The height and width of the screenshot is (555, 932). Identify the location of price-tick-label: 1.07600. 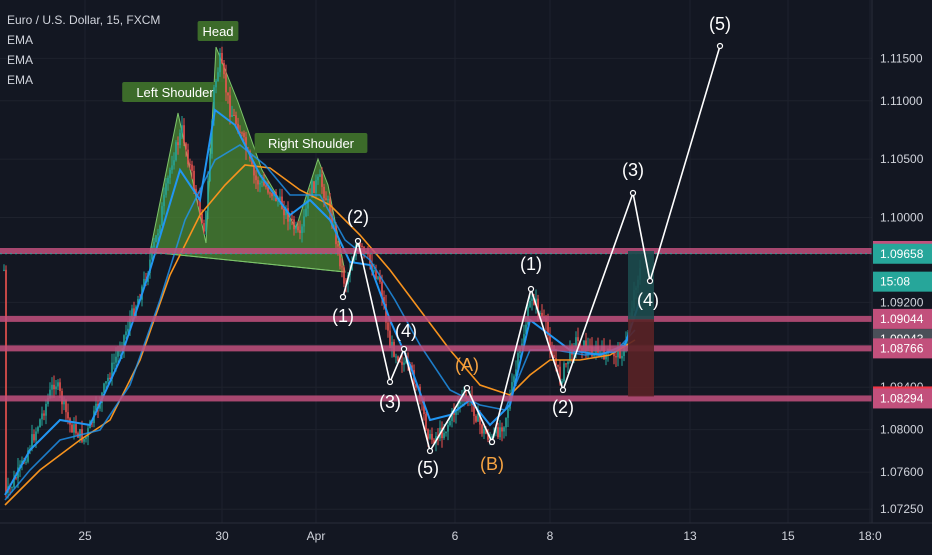
(902, 472).